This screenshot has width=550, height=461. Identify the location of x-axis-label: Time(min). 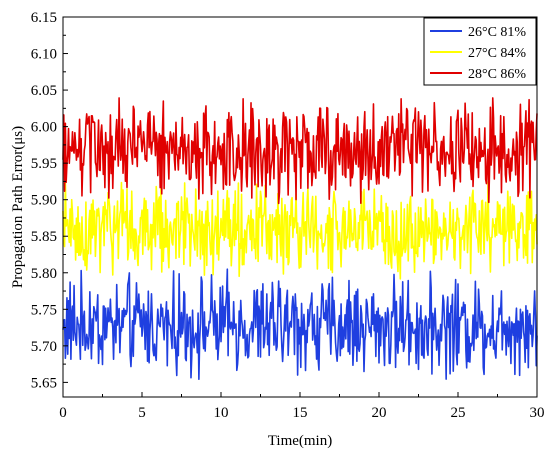
(300, 441).